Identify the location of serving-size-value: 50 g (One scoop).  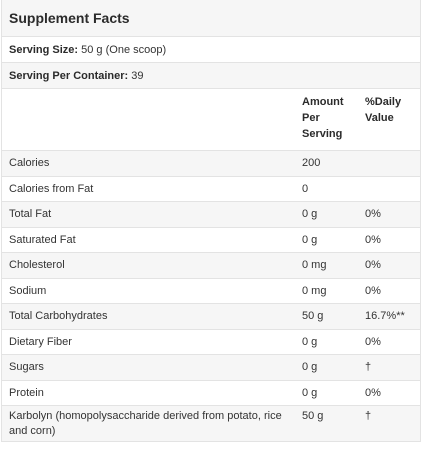
(124, 49).